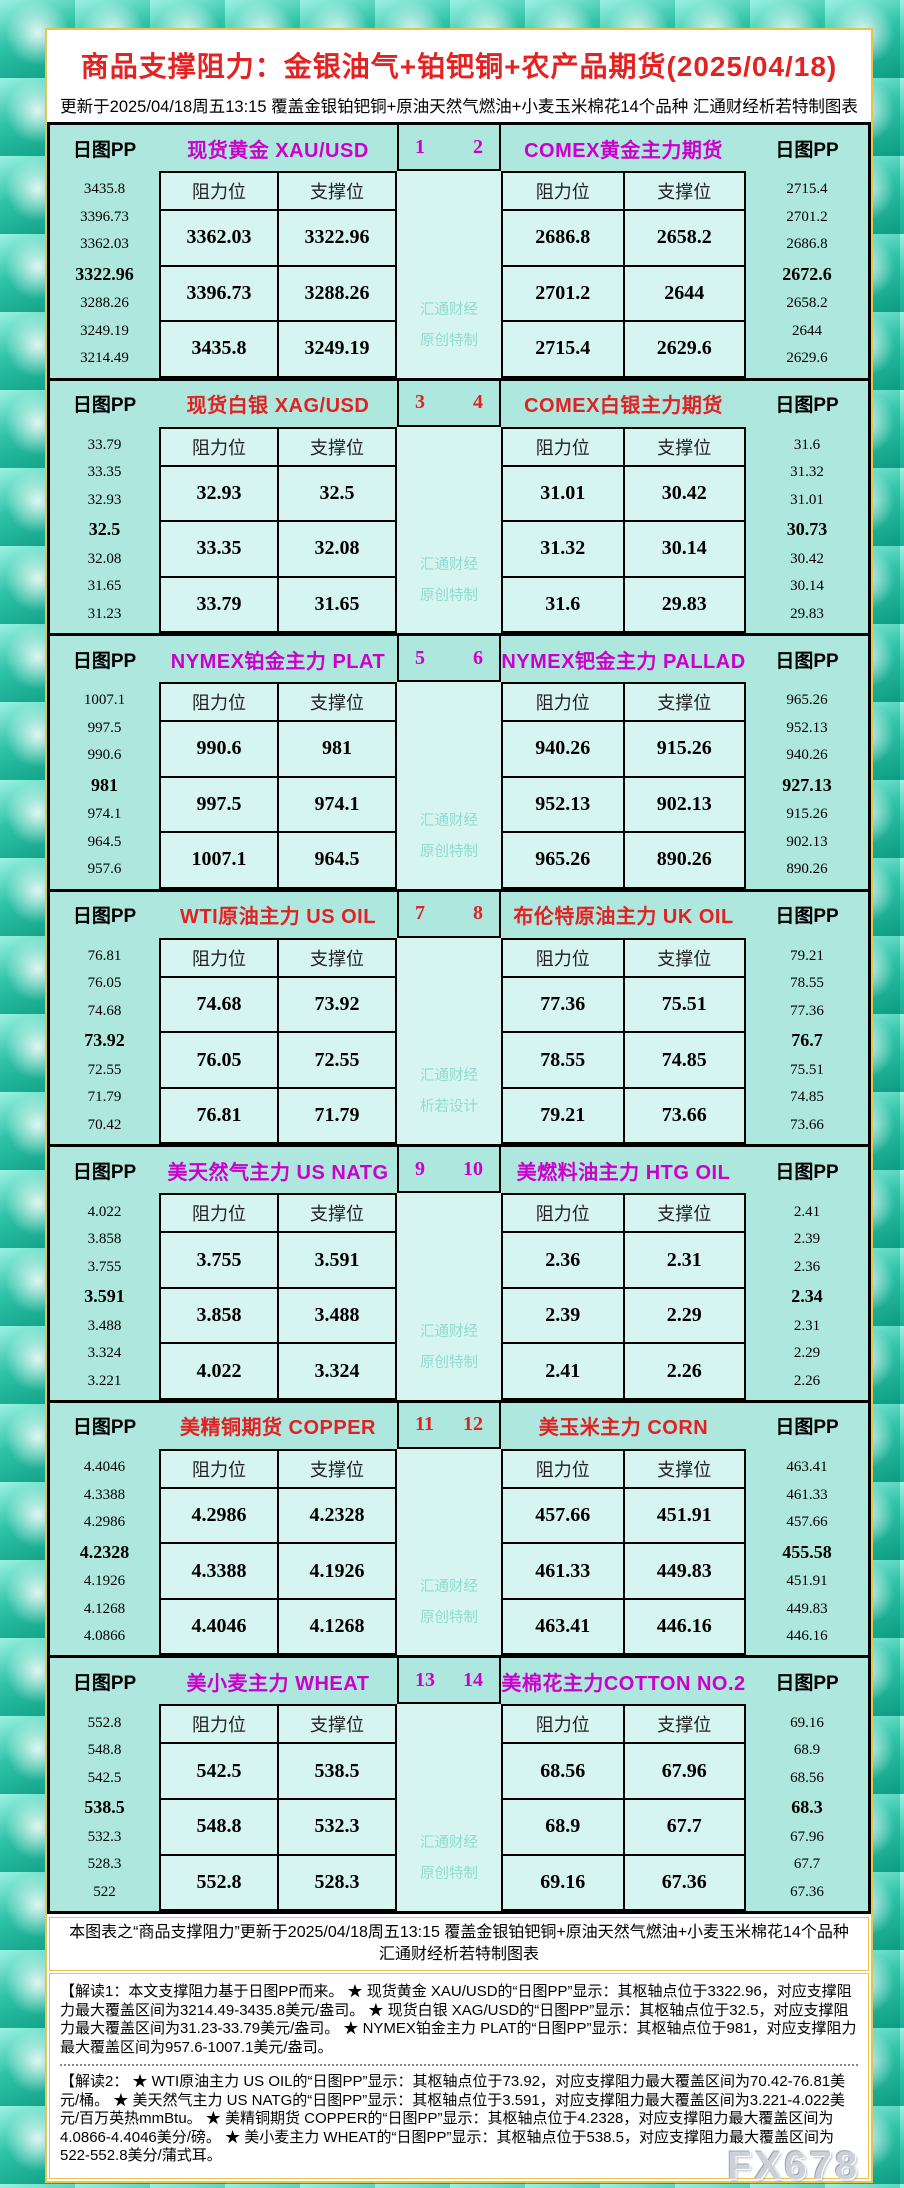 The width and height of the screenshot is (904, 2188). I want to click on pp-level-value: 2.31, so click(807, 1325).